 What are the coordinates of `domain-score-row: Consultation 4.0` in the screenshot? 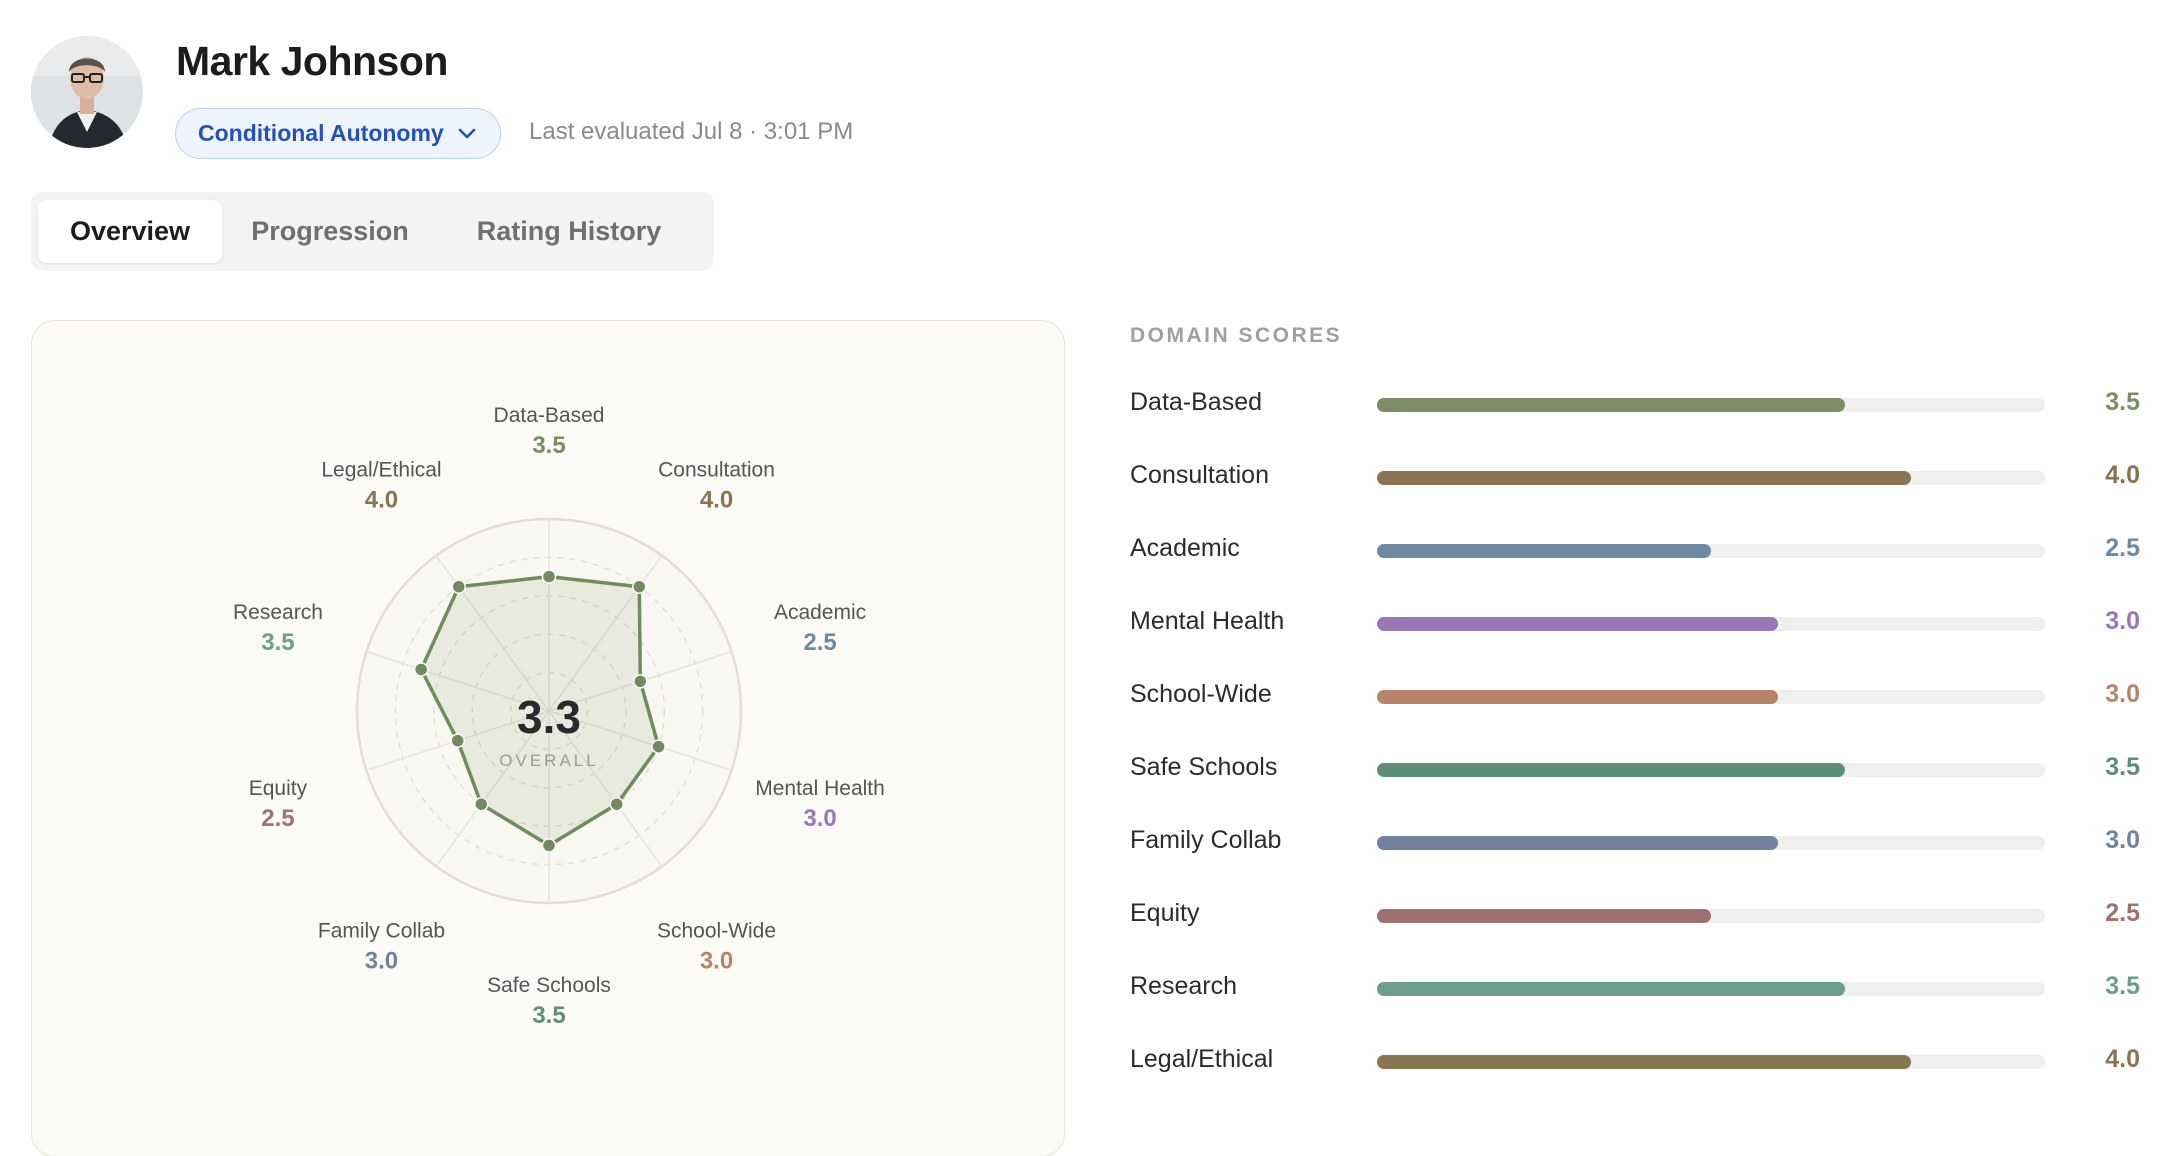 It's located at (1635, 476).